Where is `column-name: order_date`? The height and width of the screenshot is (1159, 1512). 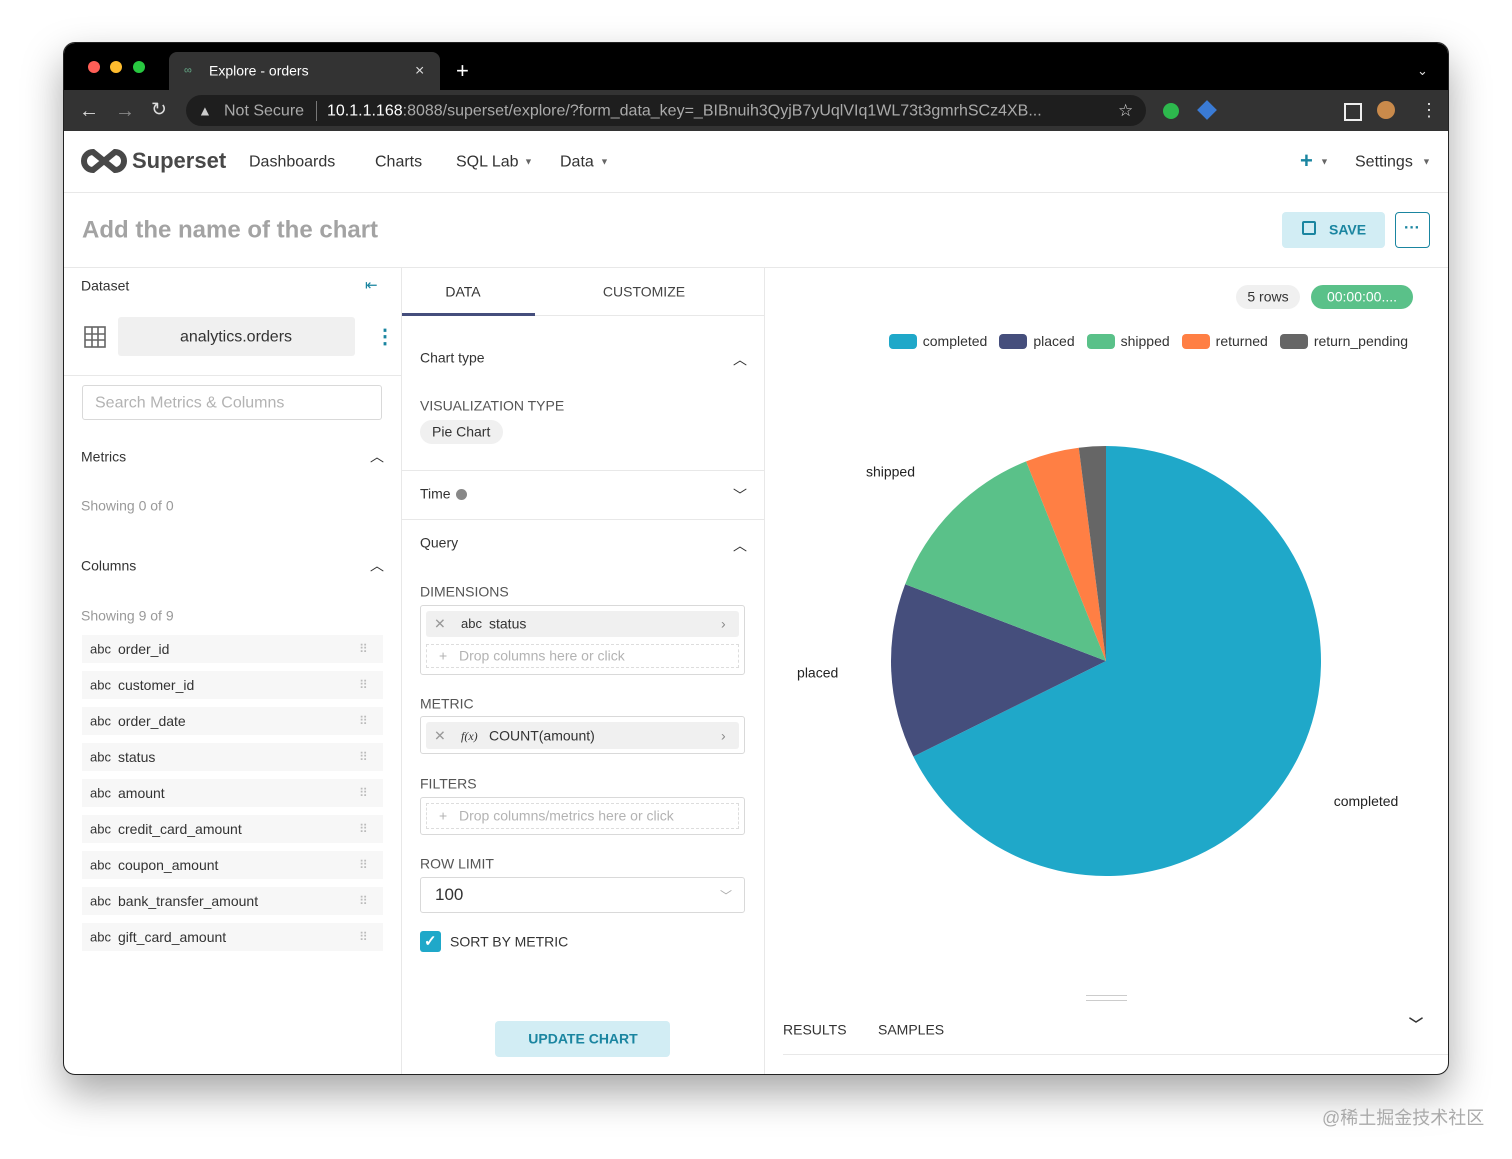 column-name: order_date is located at coordinates (152, 721).